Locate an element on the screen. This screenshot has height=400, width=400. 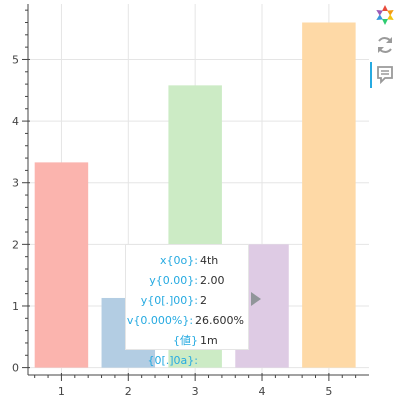
tooltip-value: 1m is located at coordinates (209, 340).